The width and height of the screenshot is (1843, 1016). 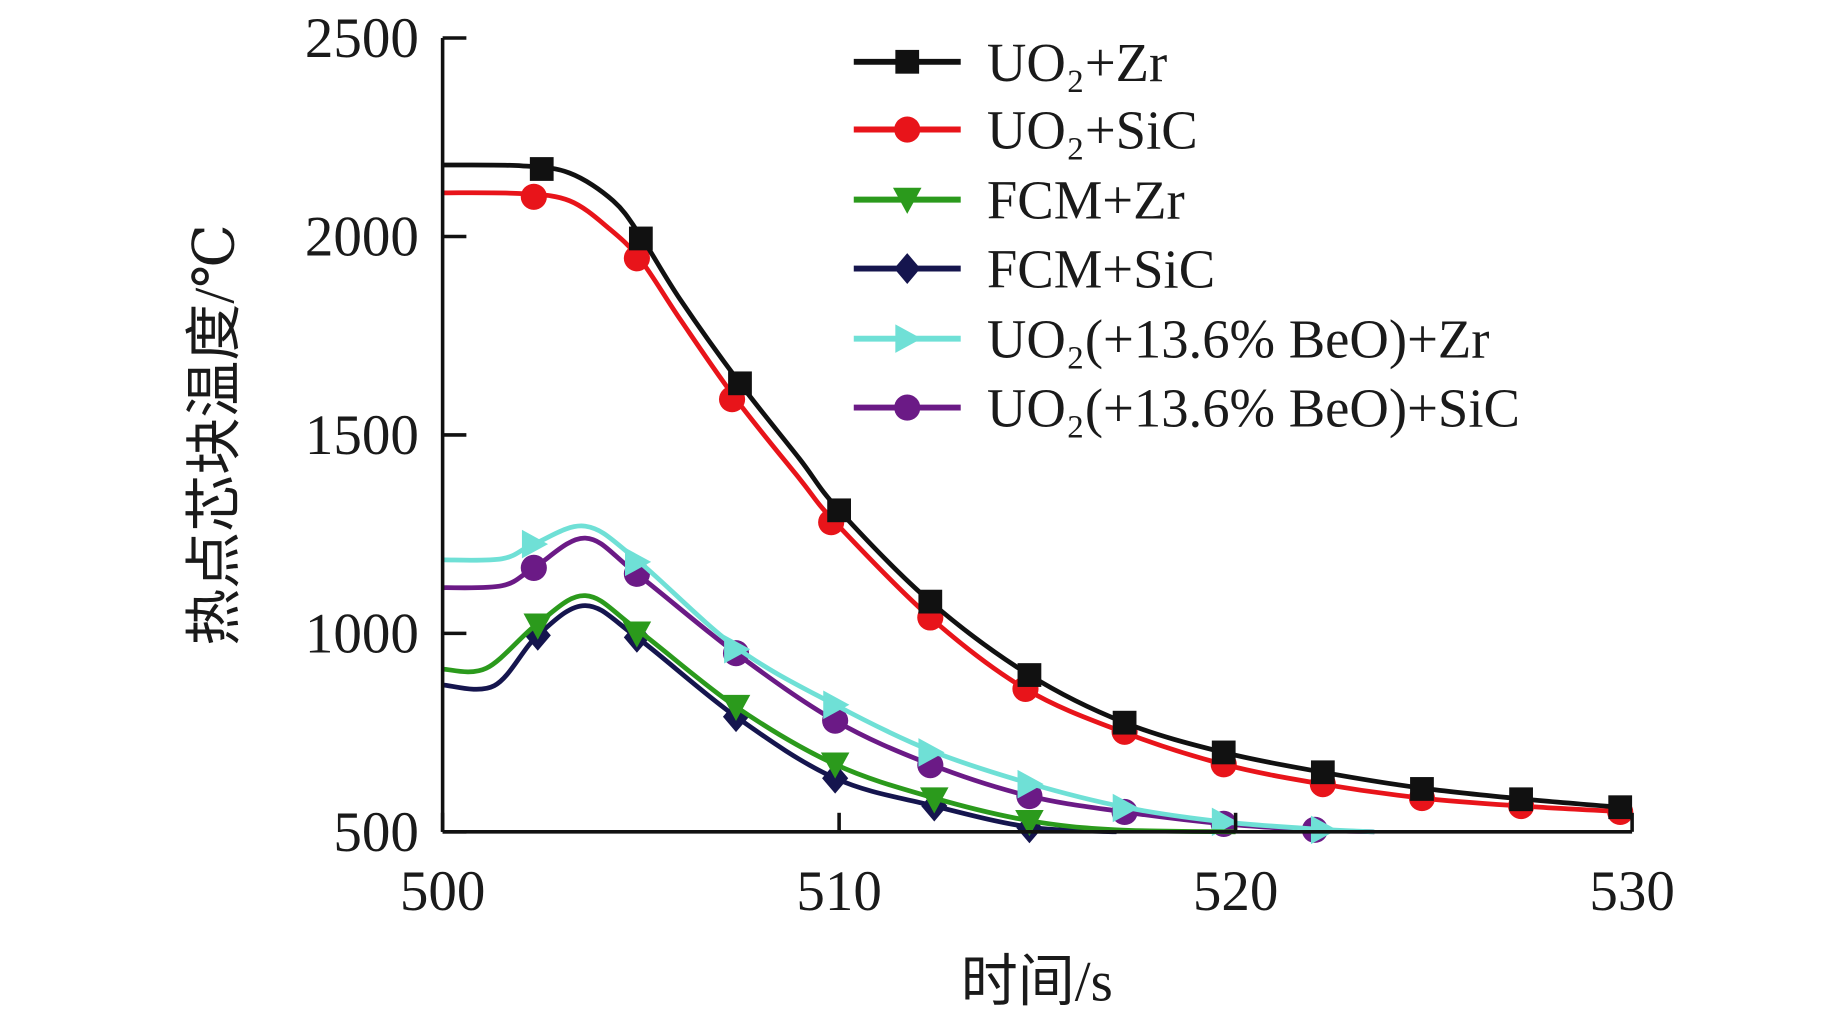 I want to click on legend-label: UO₂(+13.6% BeO)+SiC, so click(x=1253, y=408).